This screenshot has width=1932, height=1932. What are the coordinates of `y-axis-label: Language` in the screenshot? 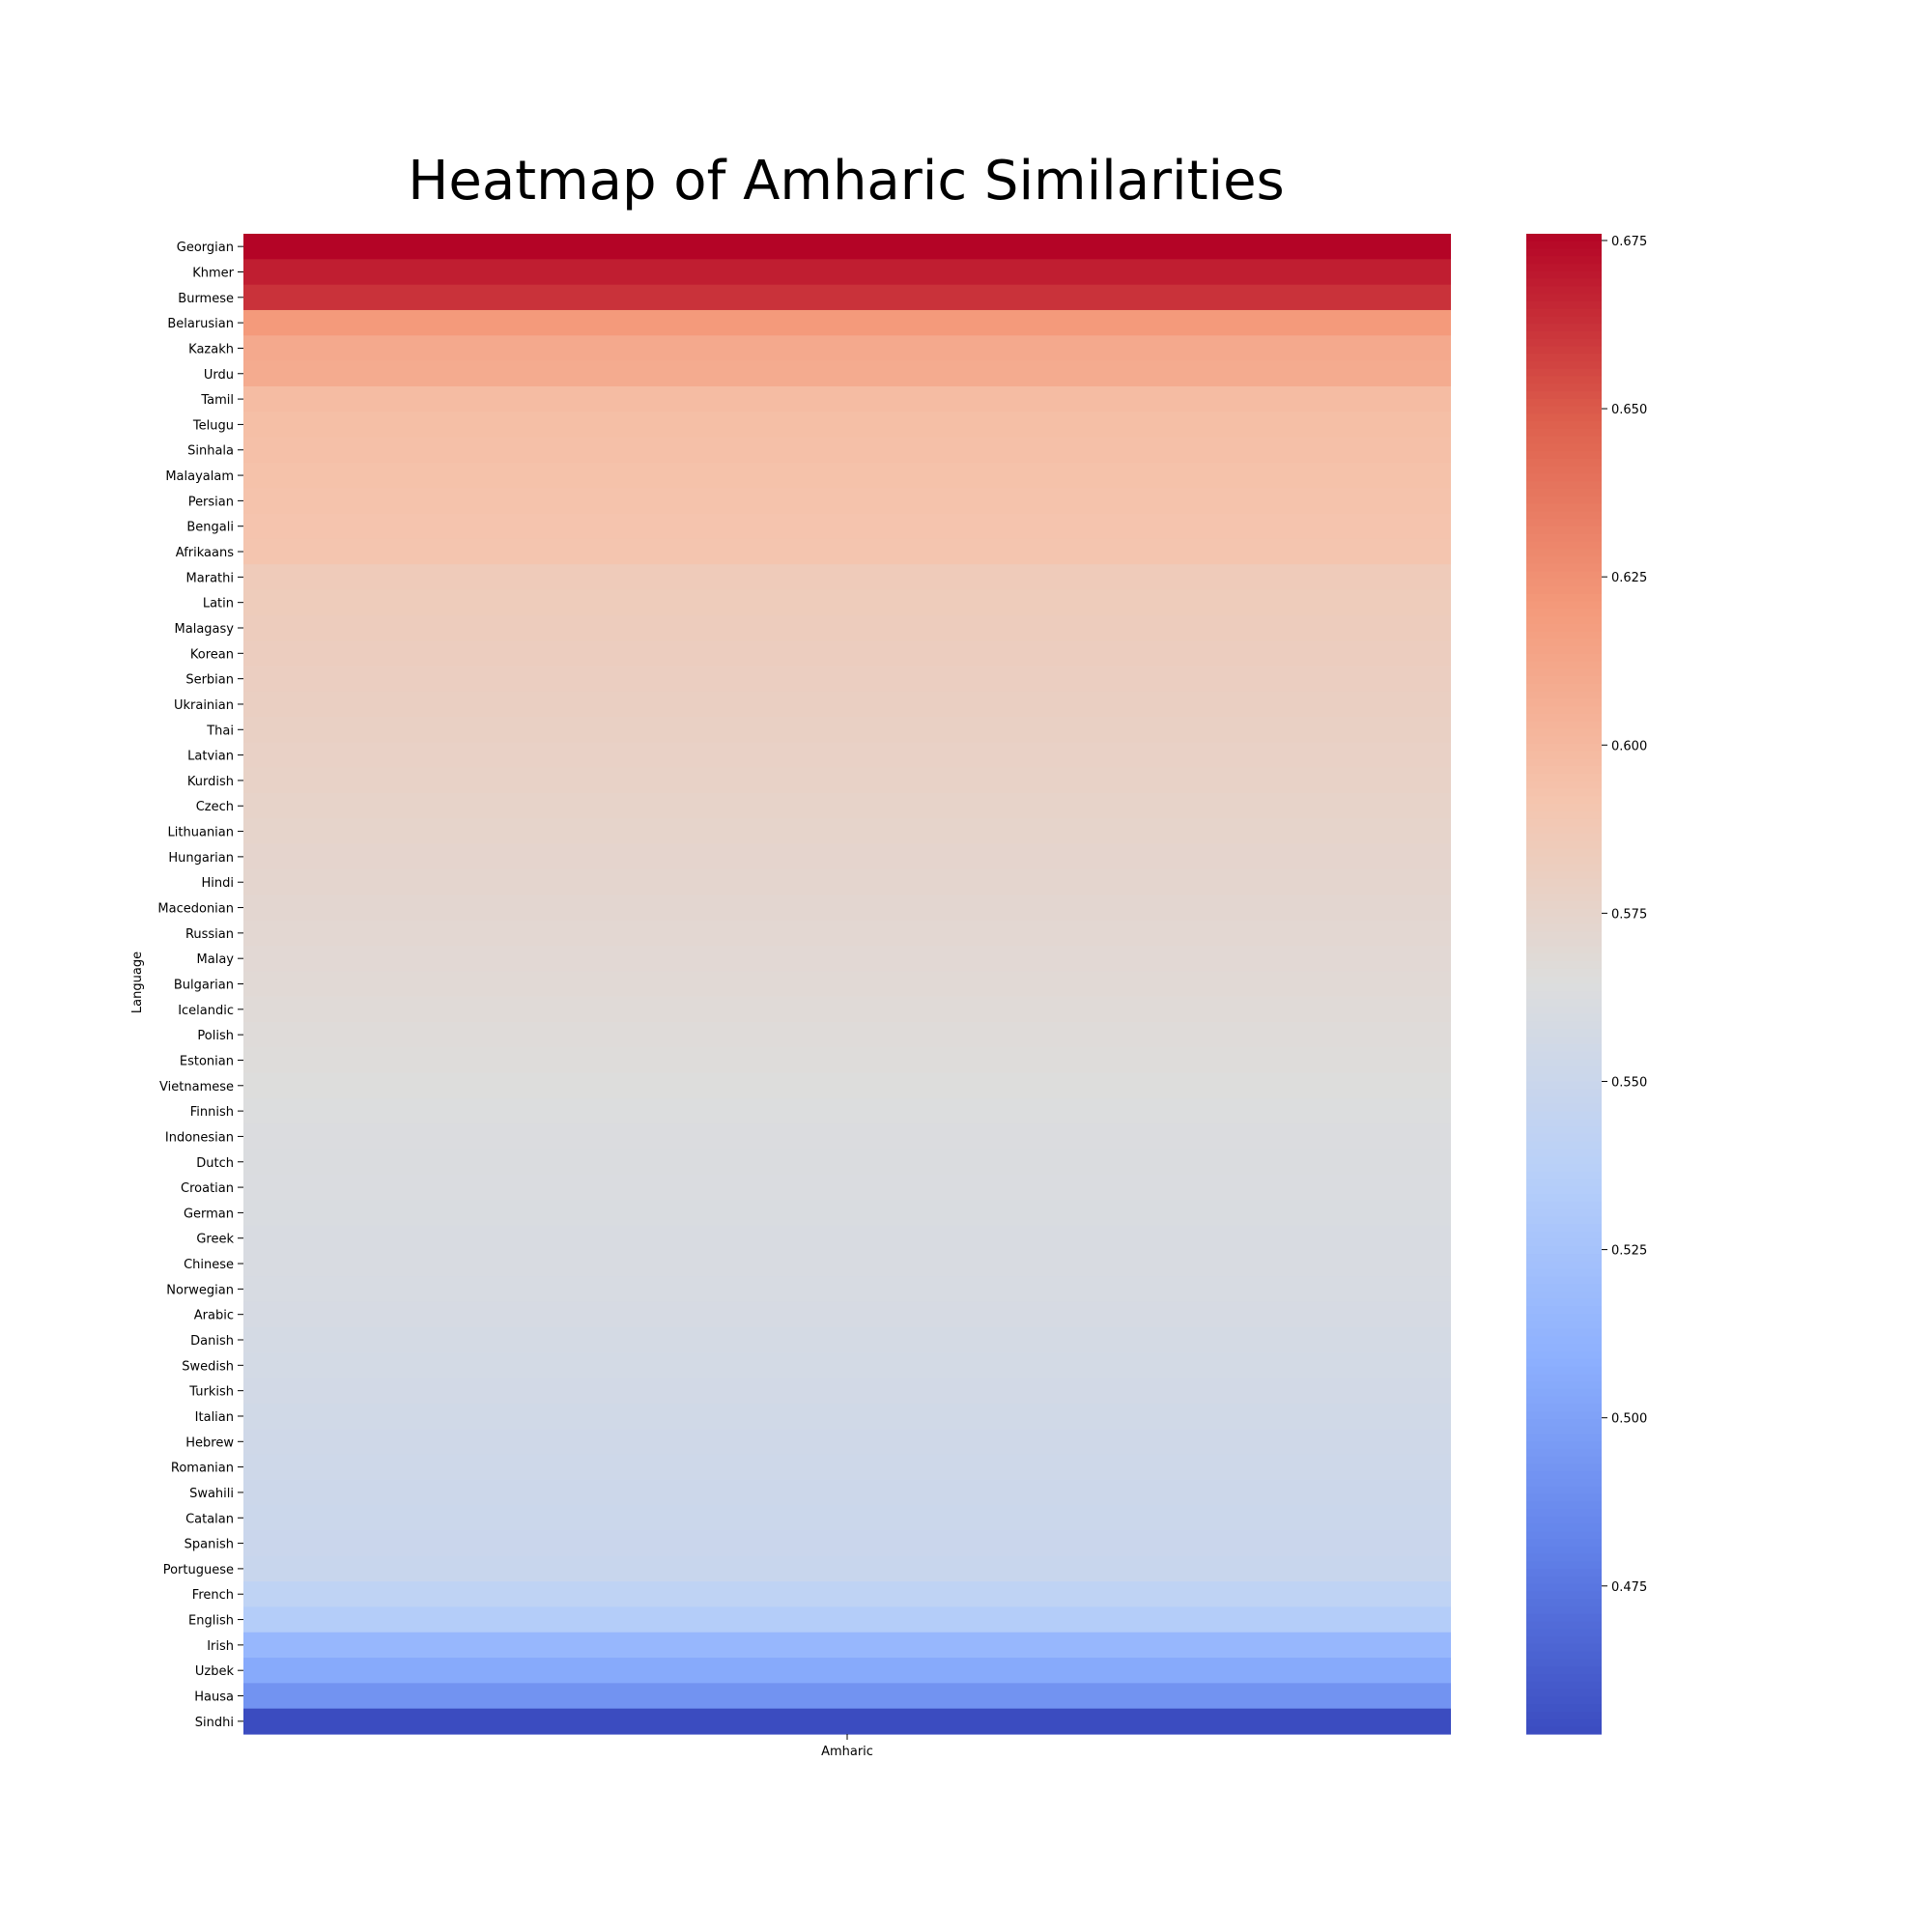 It's located at (137, 982).